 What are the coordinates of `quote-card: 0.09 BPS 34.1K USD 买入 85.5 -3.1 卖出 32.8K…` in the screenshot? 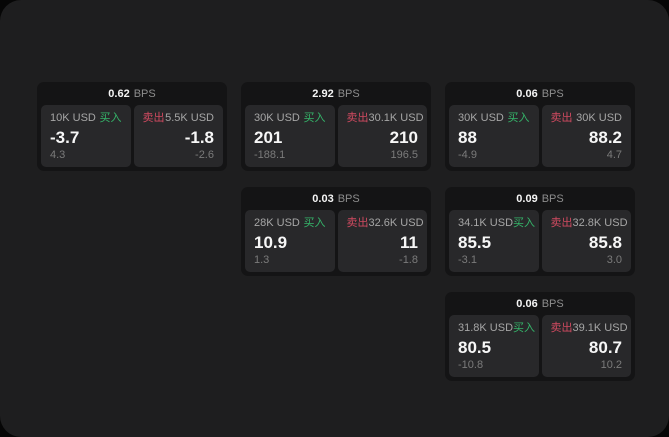 It's located at (540, 231).